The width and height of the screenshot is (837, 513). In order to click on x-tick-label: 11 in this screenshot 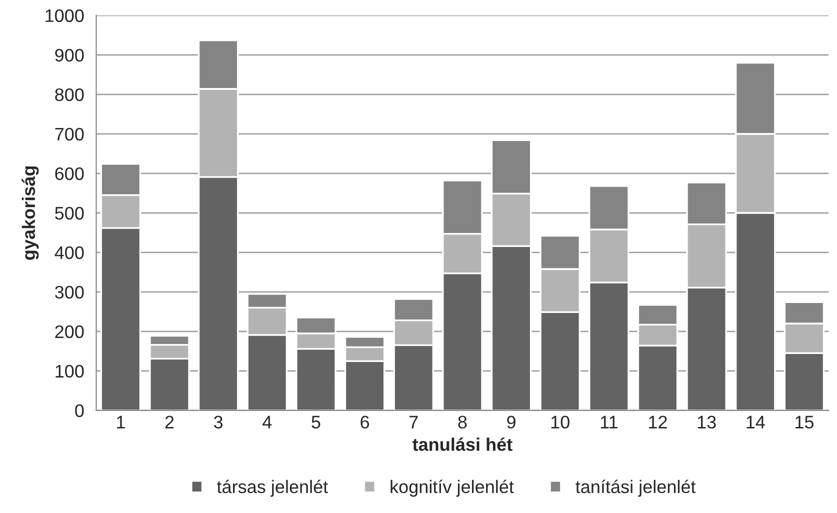, I will do `click(609, 422)`.